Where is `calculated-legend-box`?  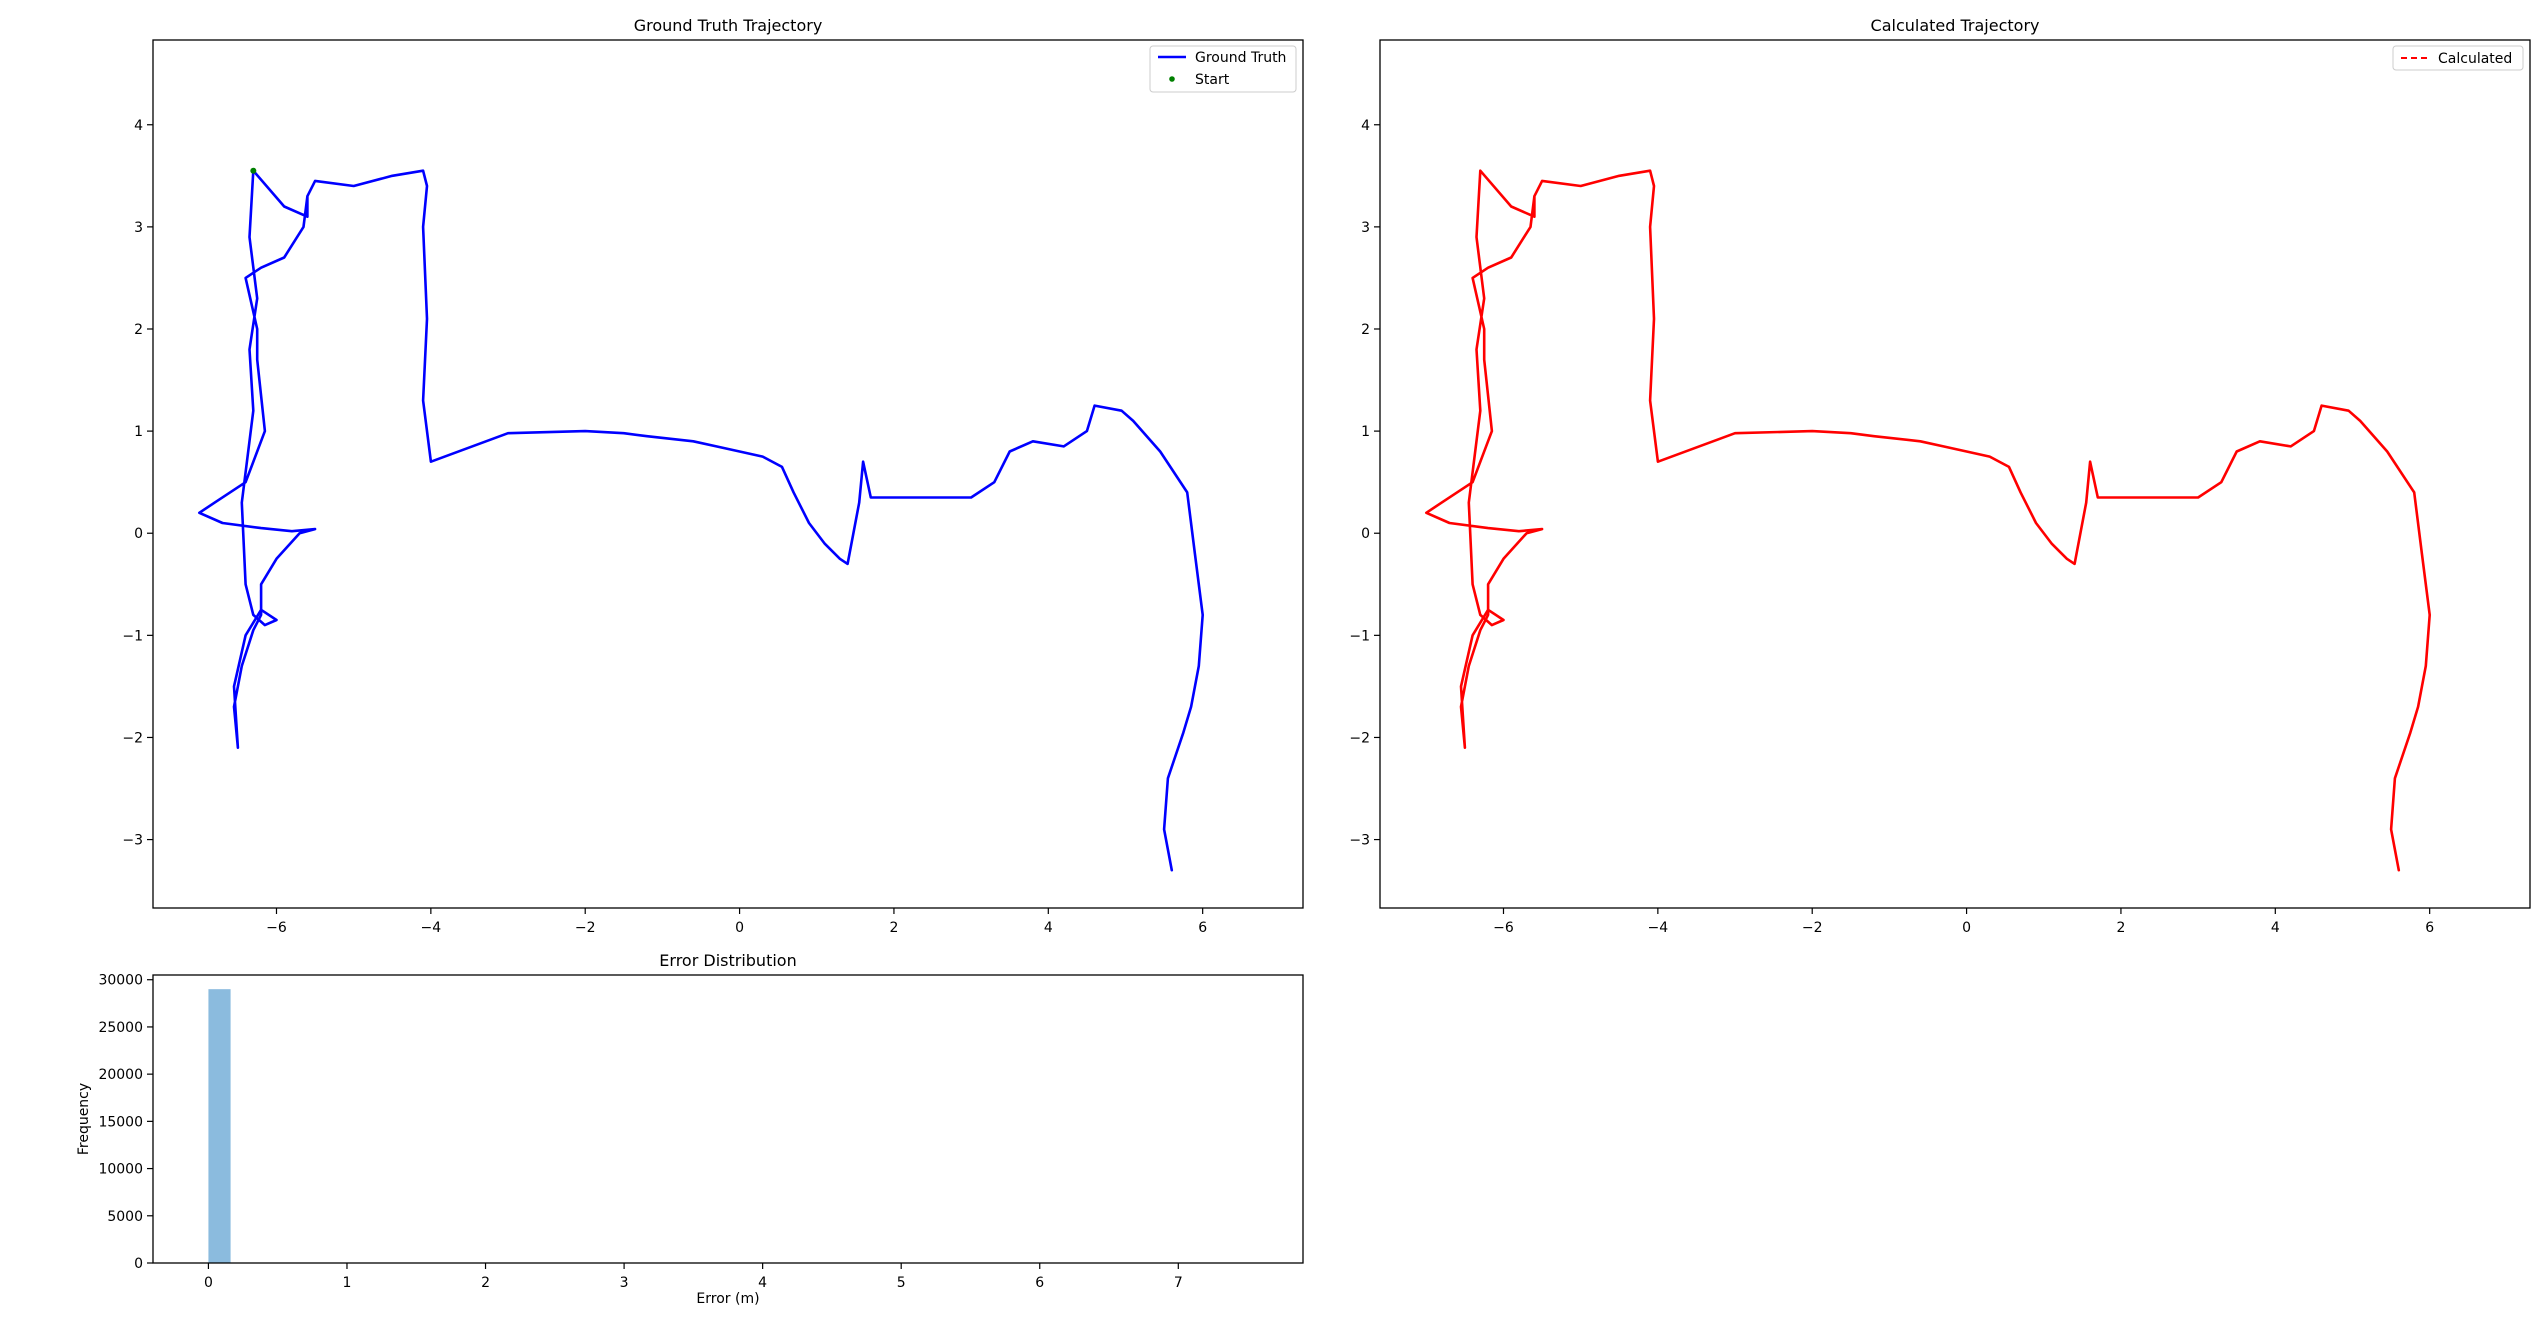 calculated-legend-box is located at coordinates (2458, 58).